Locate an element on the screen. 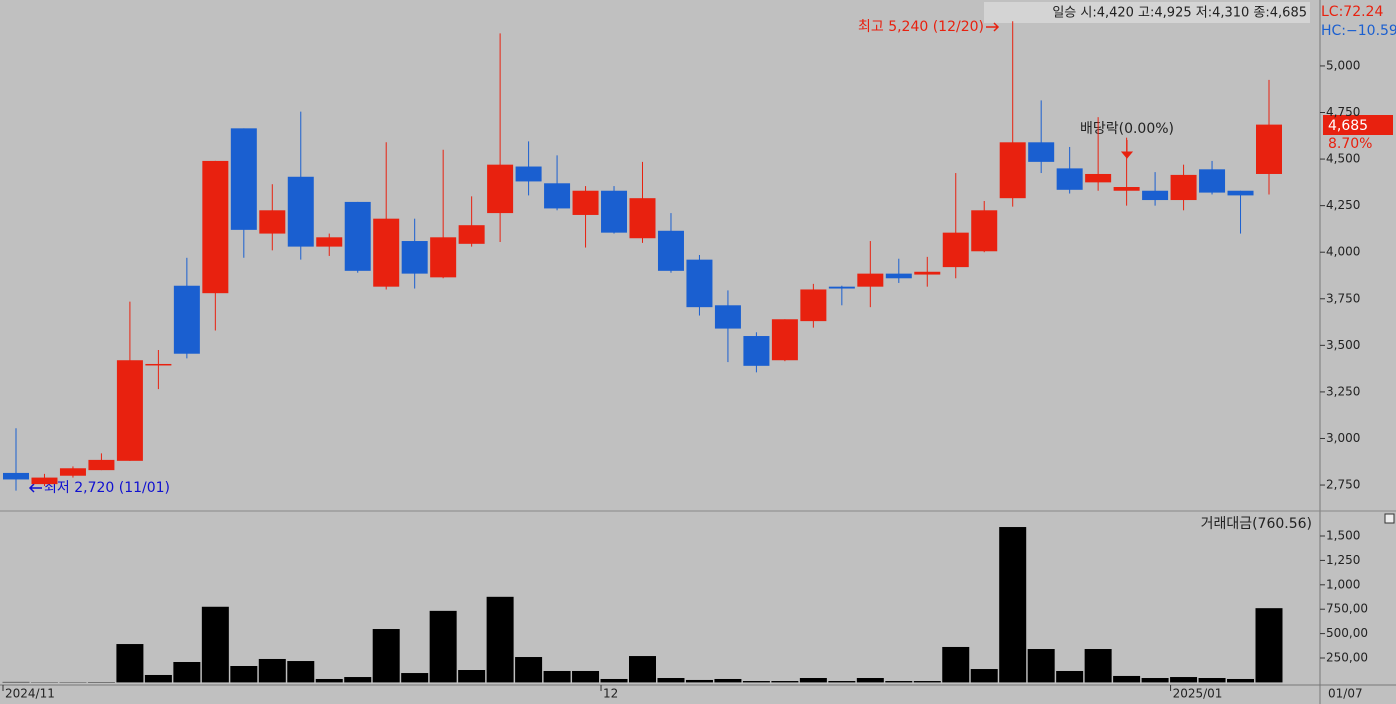 This screenshot has height=704, width=1396. hc-label: HC:−10.59 is located at coordinates (1358, 31).